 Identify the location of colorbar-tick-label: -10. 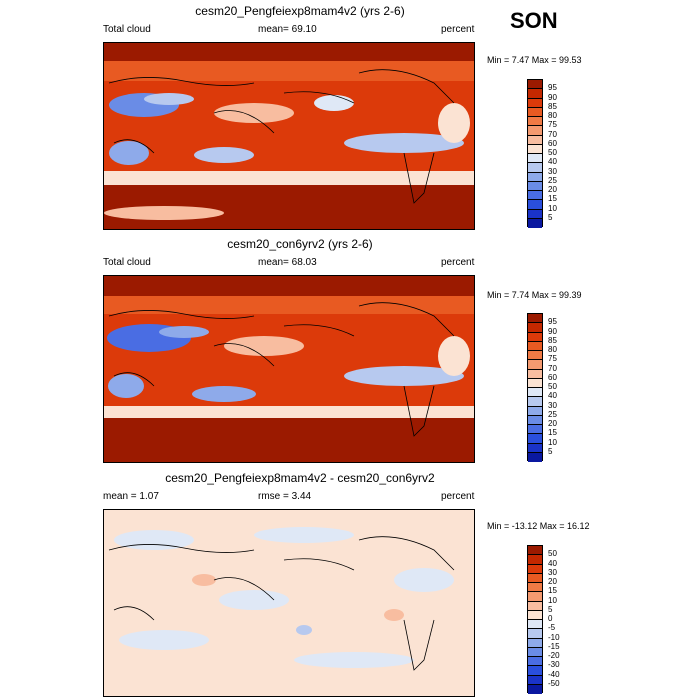
(554, 637).